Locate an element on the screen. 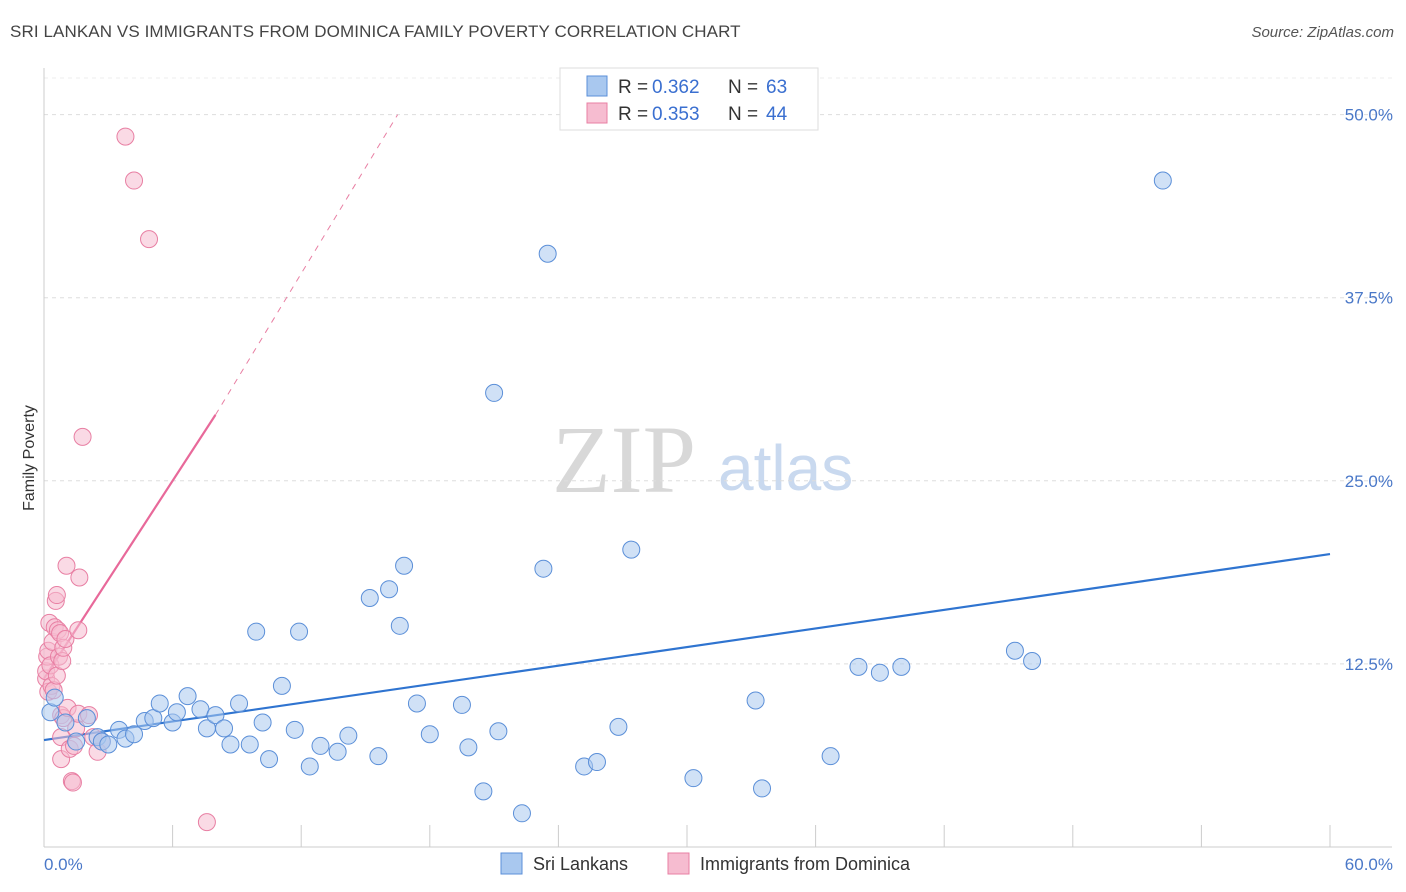  legend-swatch-blue is located at coordinates (597, 86).